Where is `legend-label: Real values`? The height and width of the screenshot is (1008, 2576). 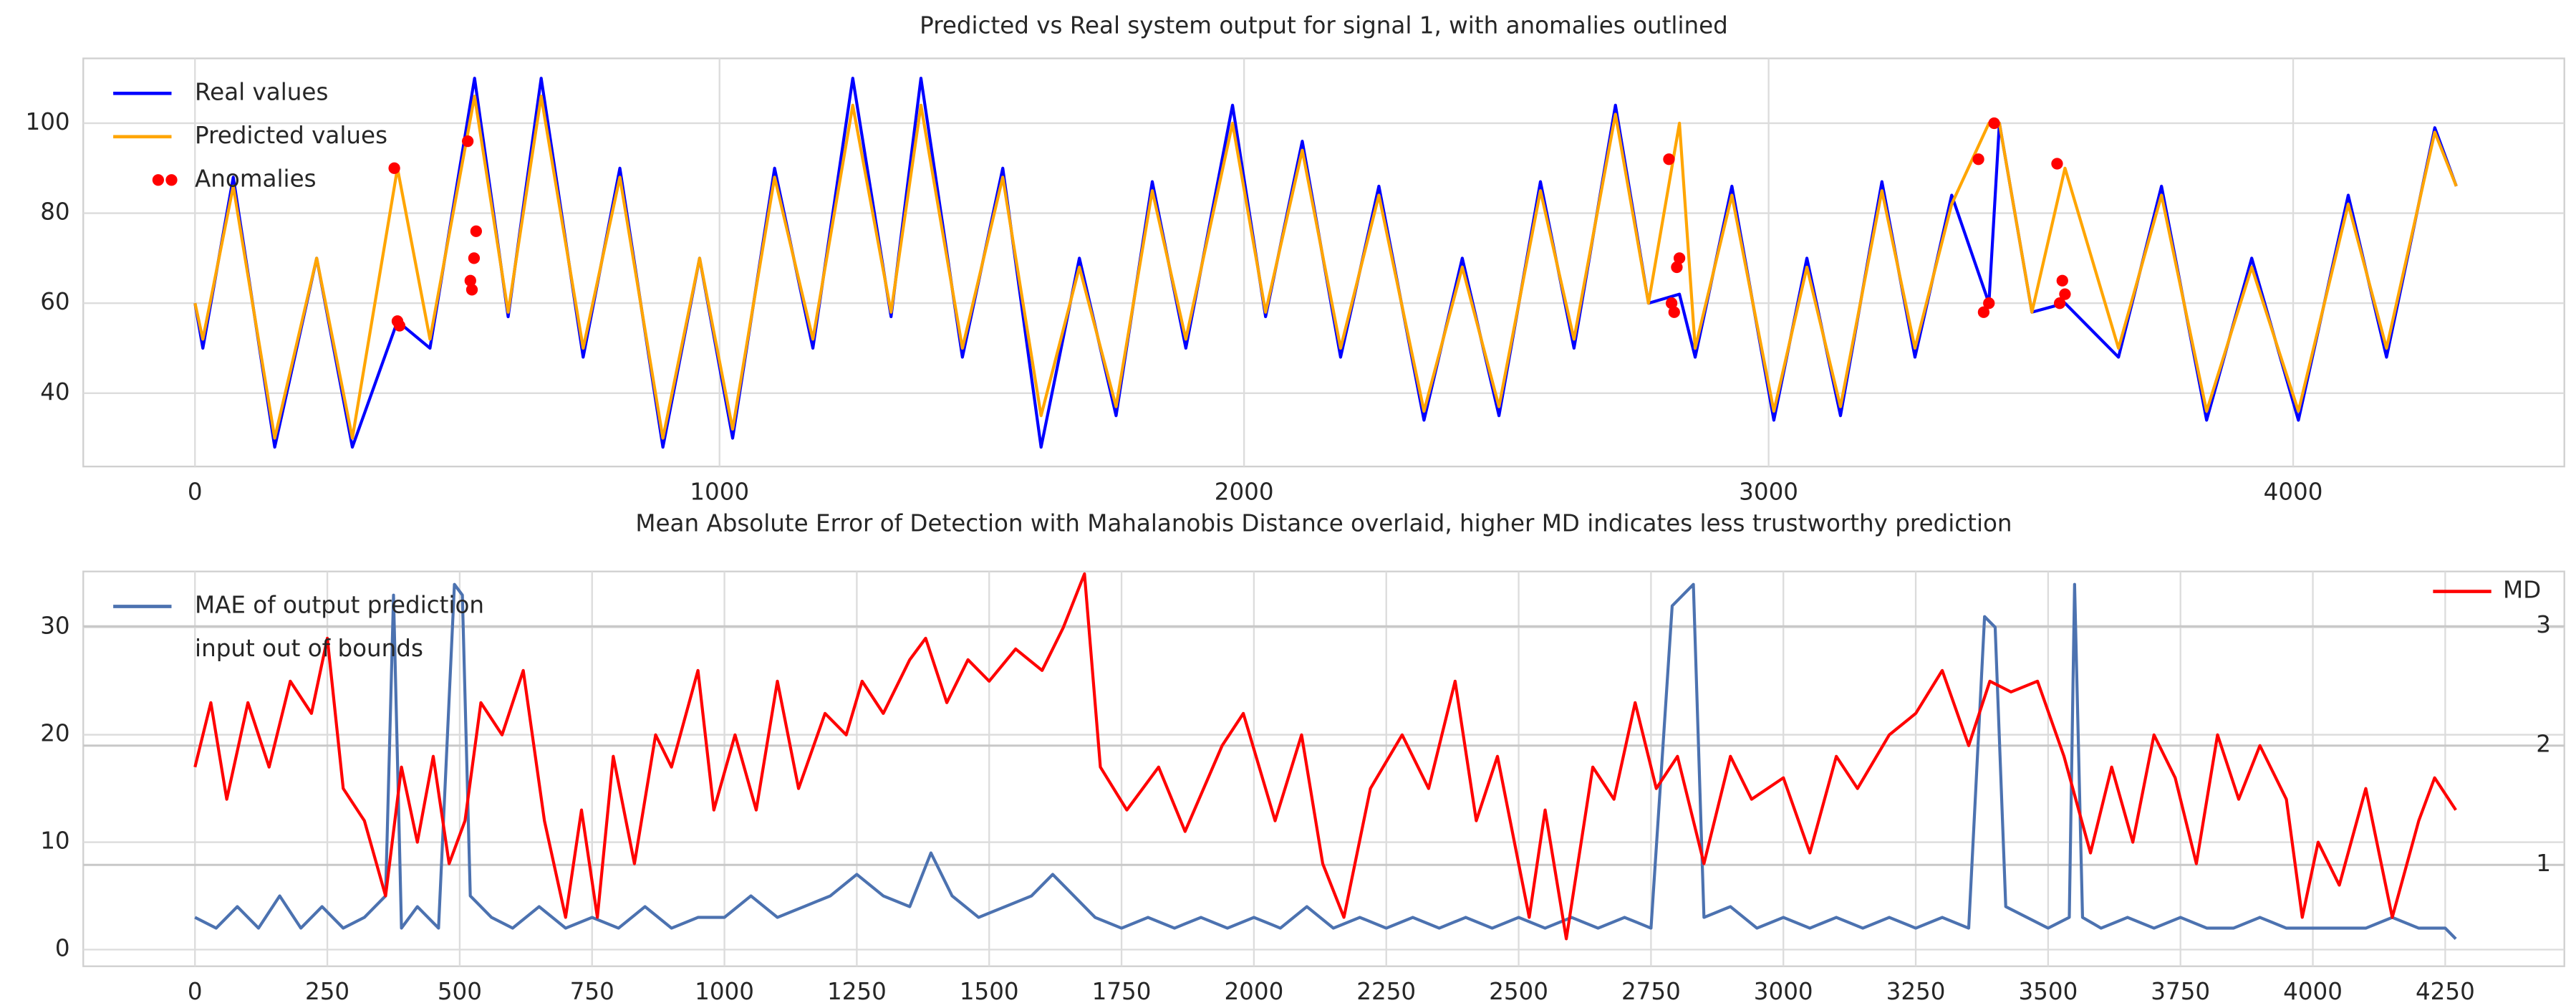
legend-label: Real values is located at coordinates (261, 91).